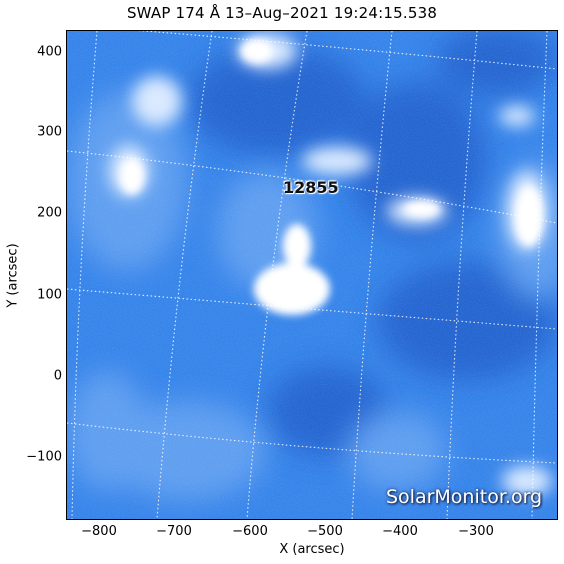  Describe the element at coordinates (99, 531) in the screenshot. I see `x-tick-label: −800` at that location.